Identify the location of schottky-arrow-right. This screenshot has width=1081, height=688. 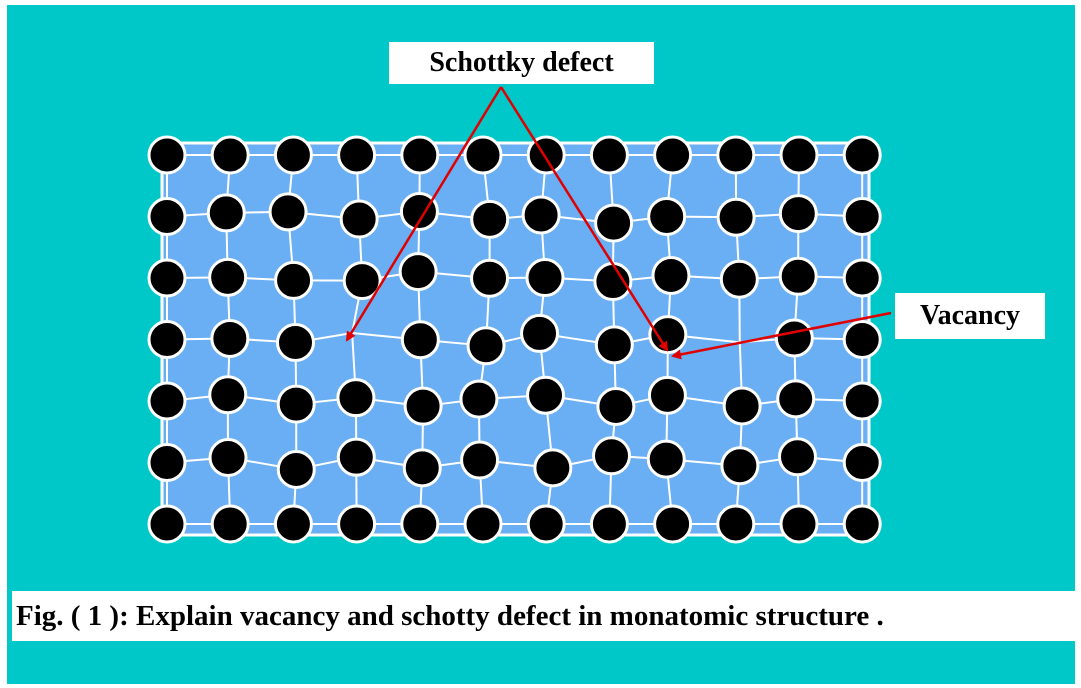
(584, 219).